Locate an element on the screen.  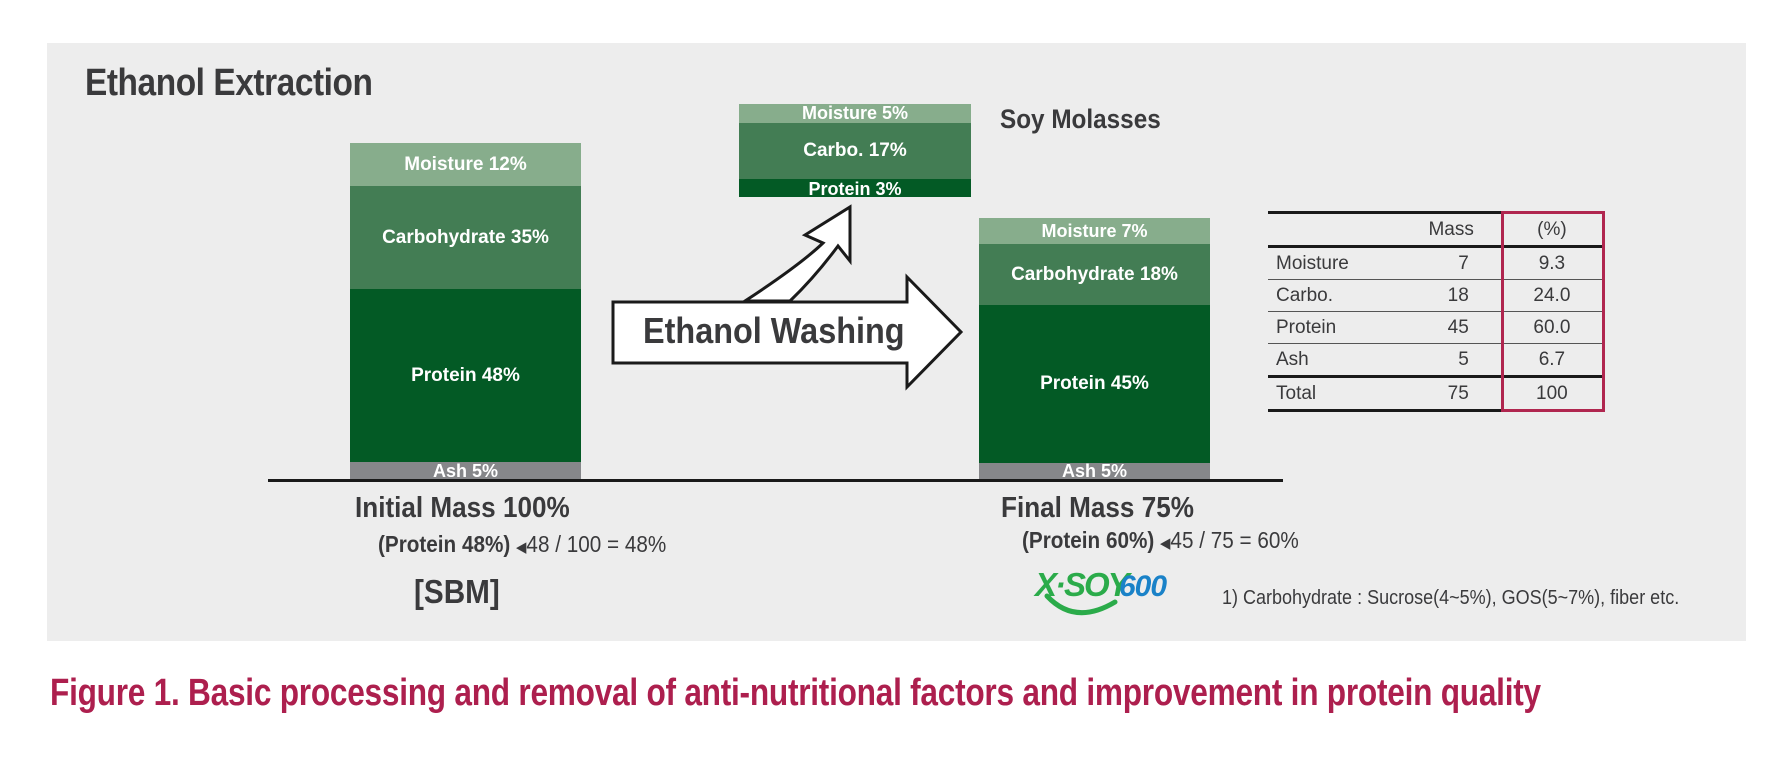
table-header-percent: (%) is located at coordinates (1552, 229).